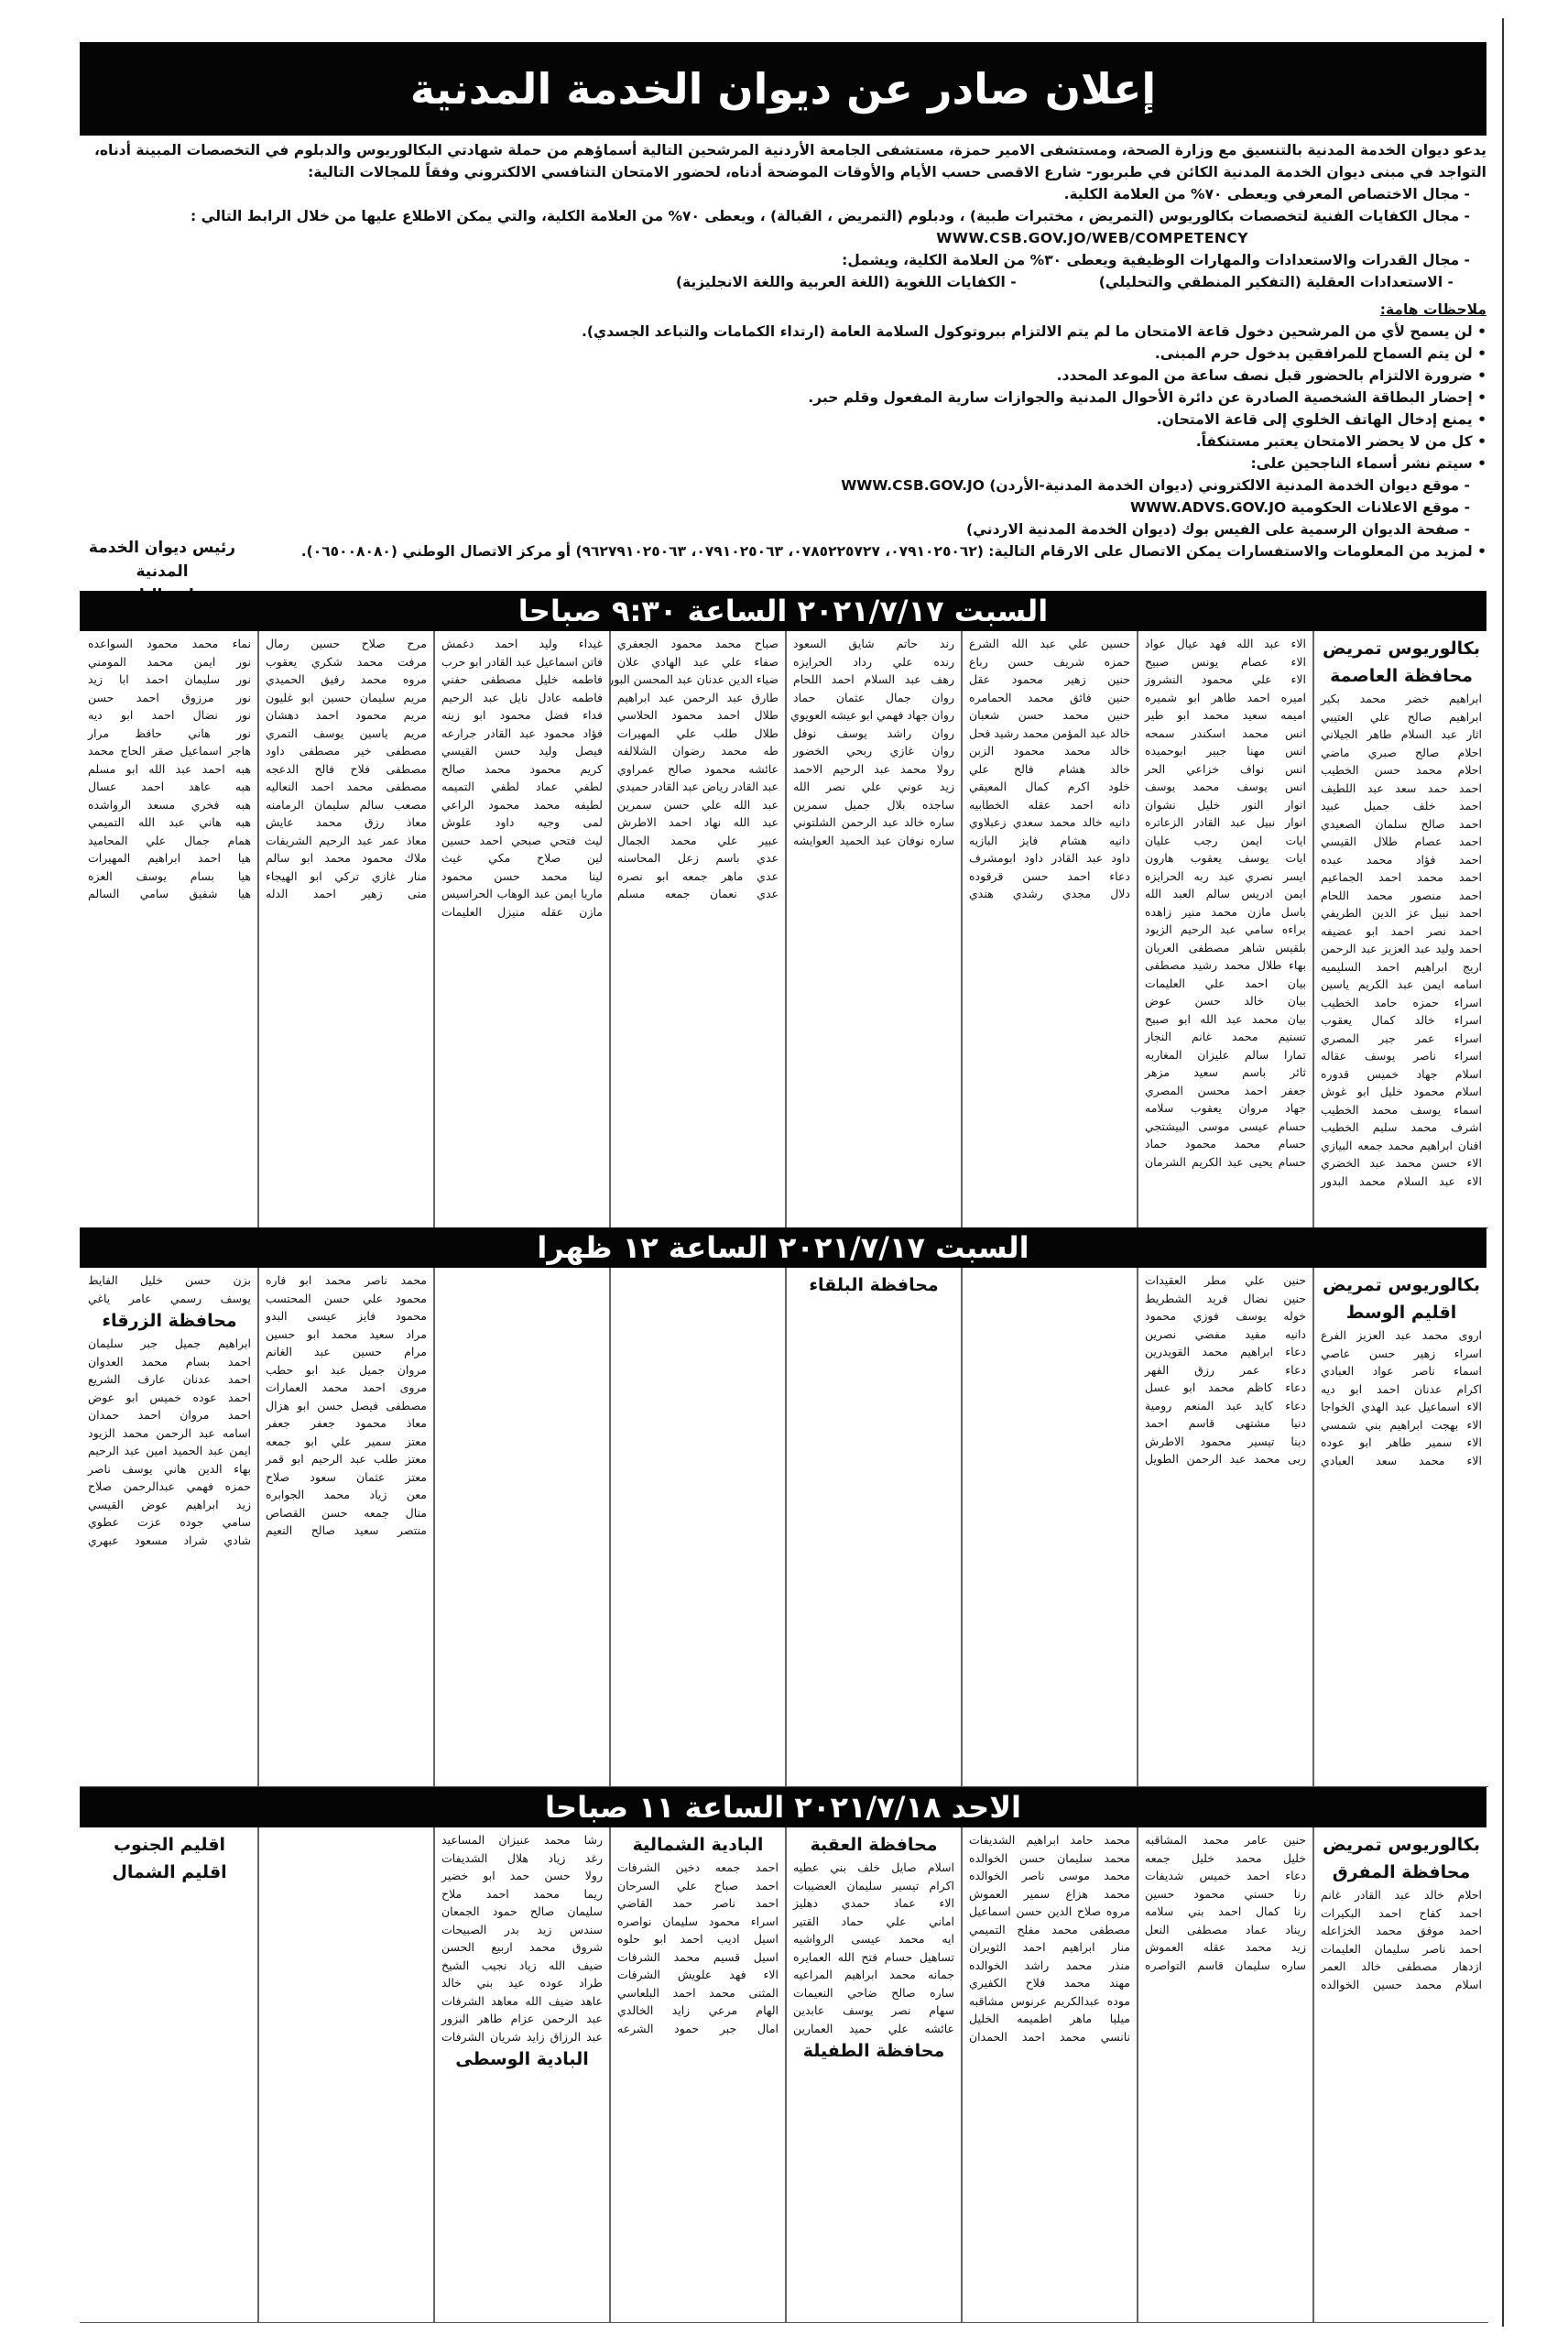 The width and height of the screenshot is (1568, 2345). I want to click on candidate-name: سندس زيد بدر الصبيحات, so click(522, 1929).